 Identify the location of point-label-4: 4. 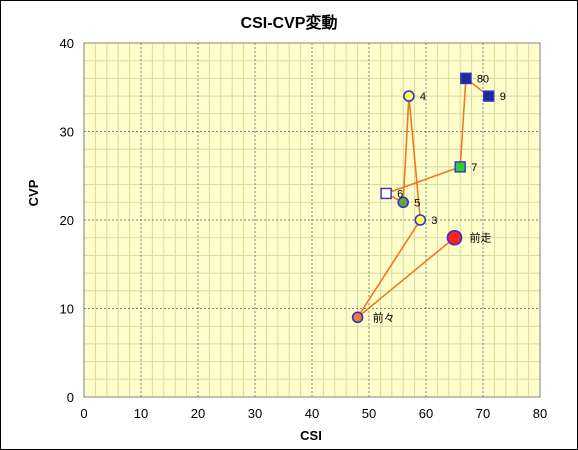
(423, 97).